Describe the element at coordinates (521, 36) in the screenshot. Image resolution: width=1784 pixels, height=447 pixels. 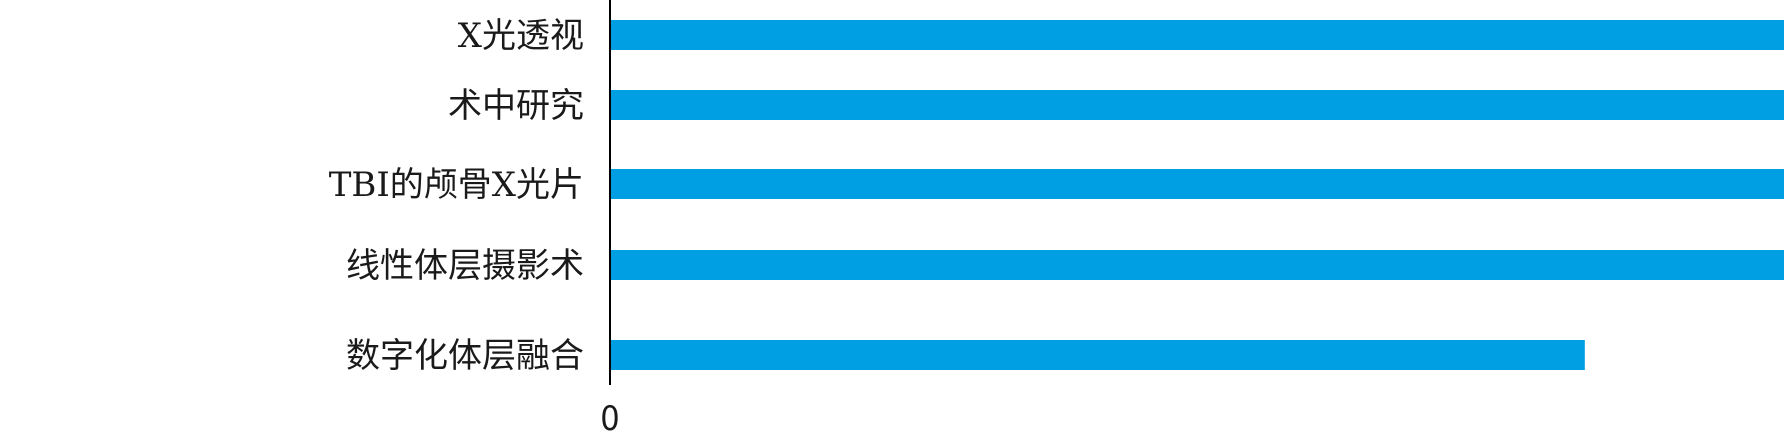
I see `category-label: X光透视` at that location.